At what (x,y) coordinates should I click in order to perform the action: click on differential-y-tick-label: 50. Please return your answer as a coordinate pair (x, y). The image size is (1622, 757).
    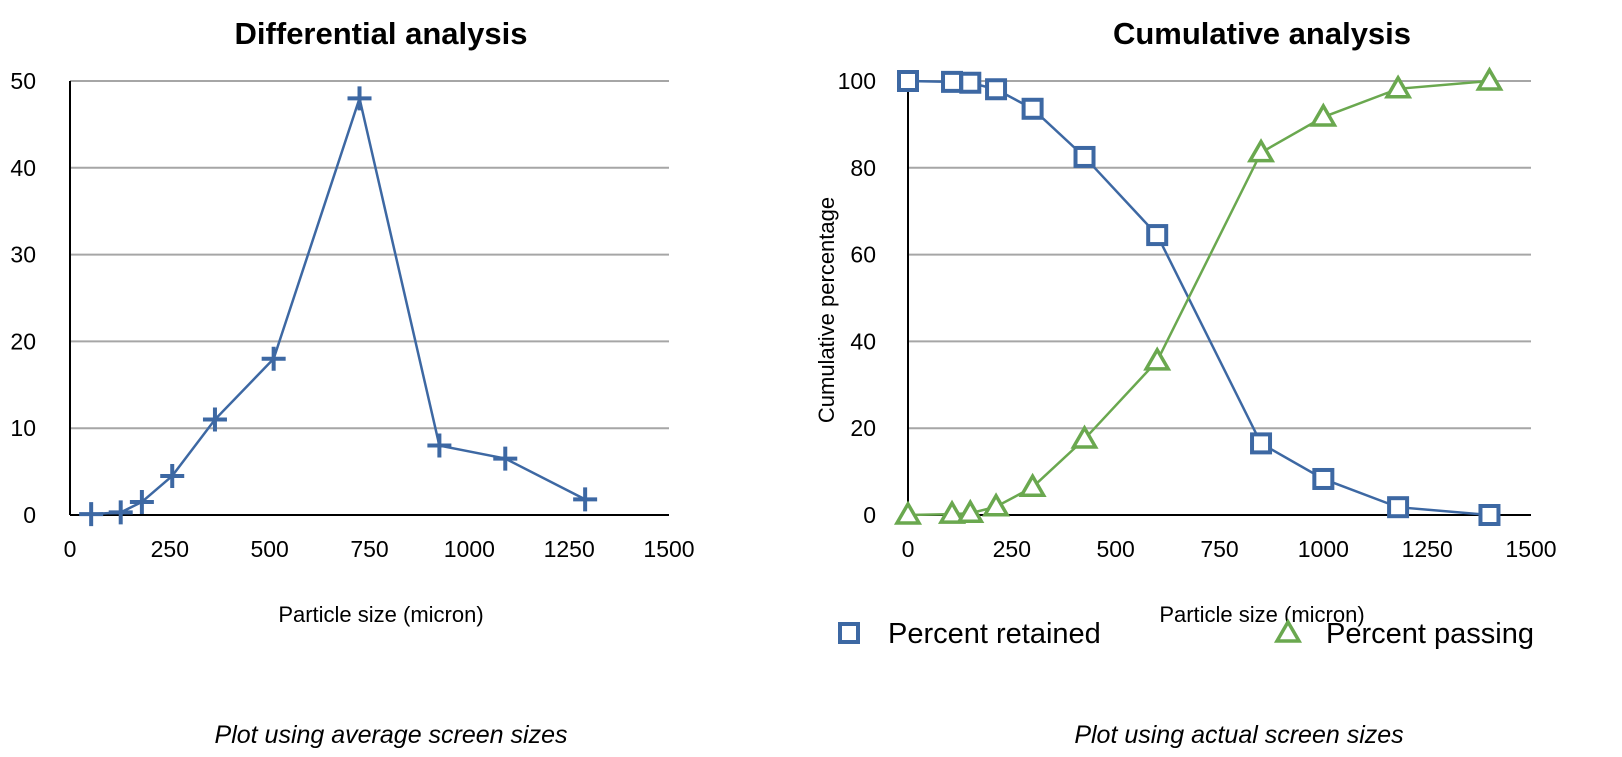
    Looking at the image, I should click on (23, 81).